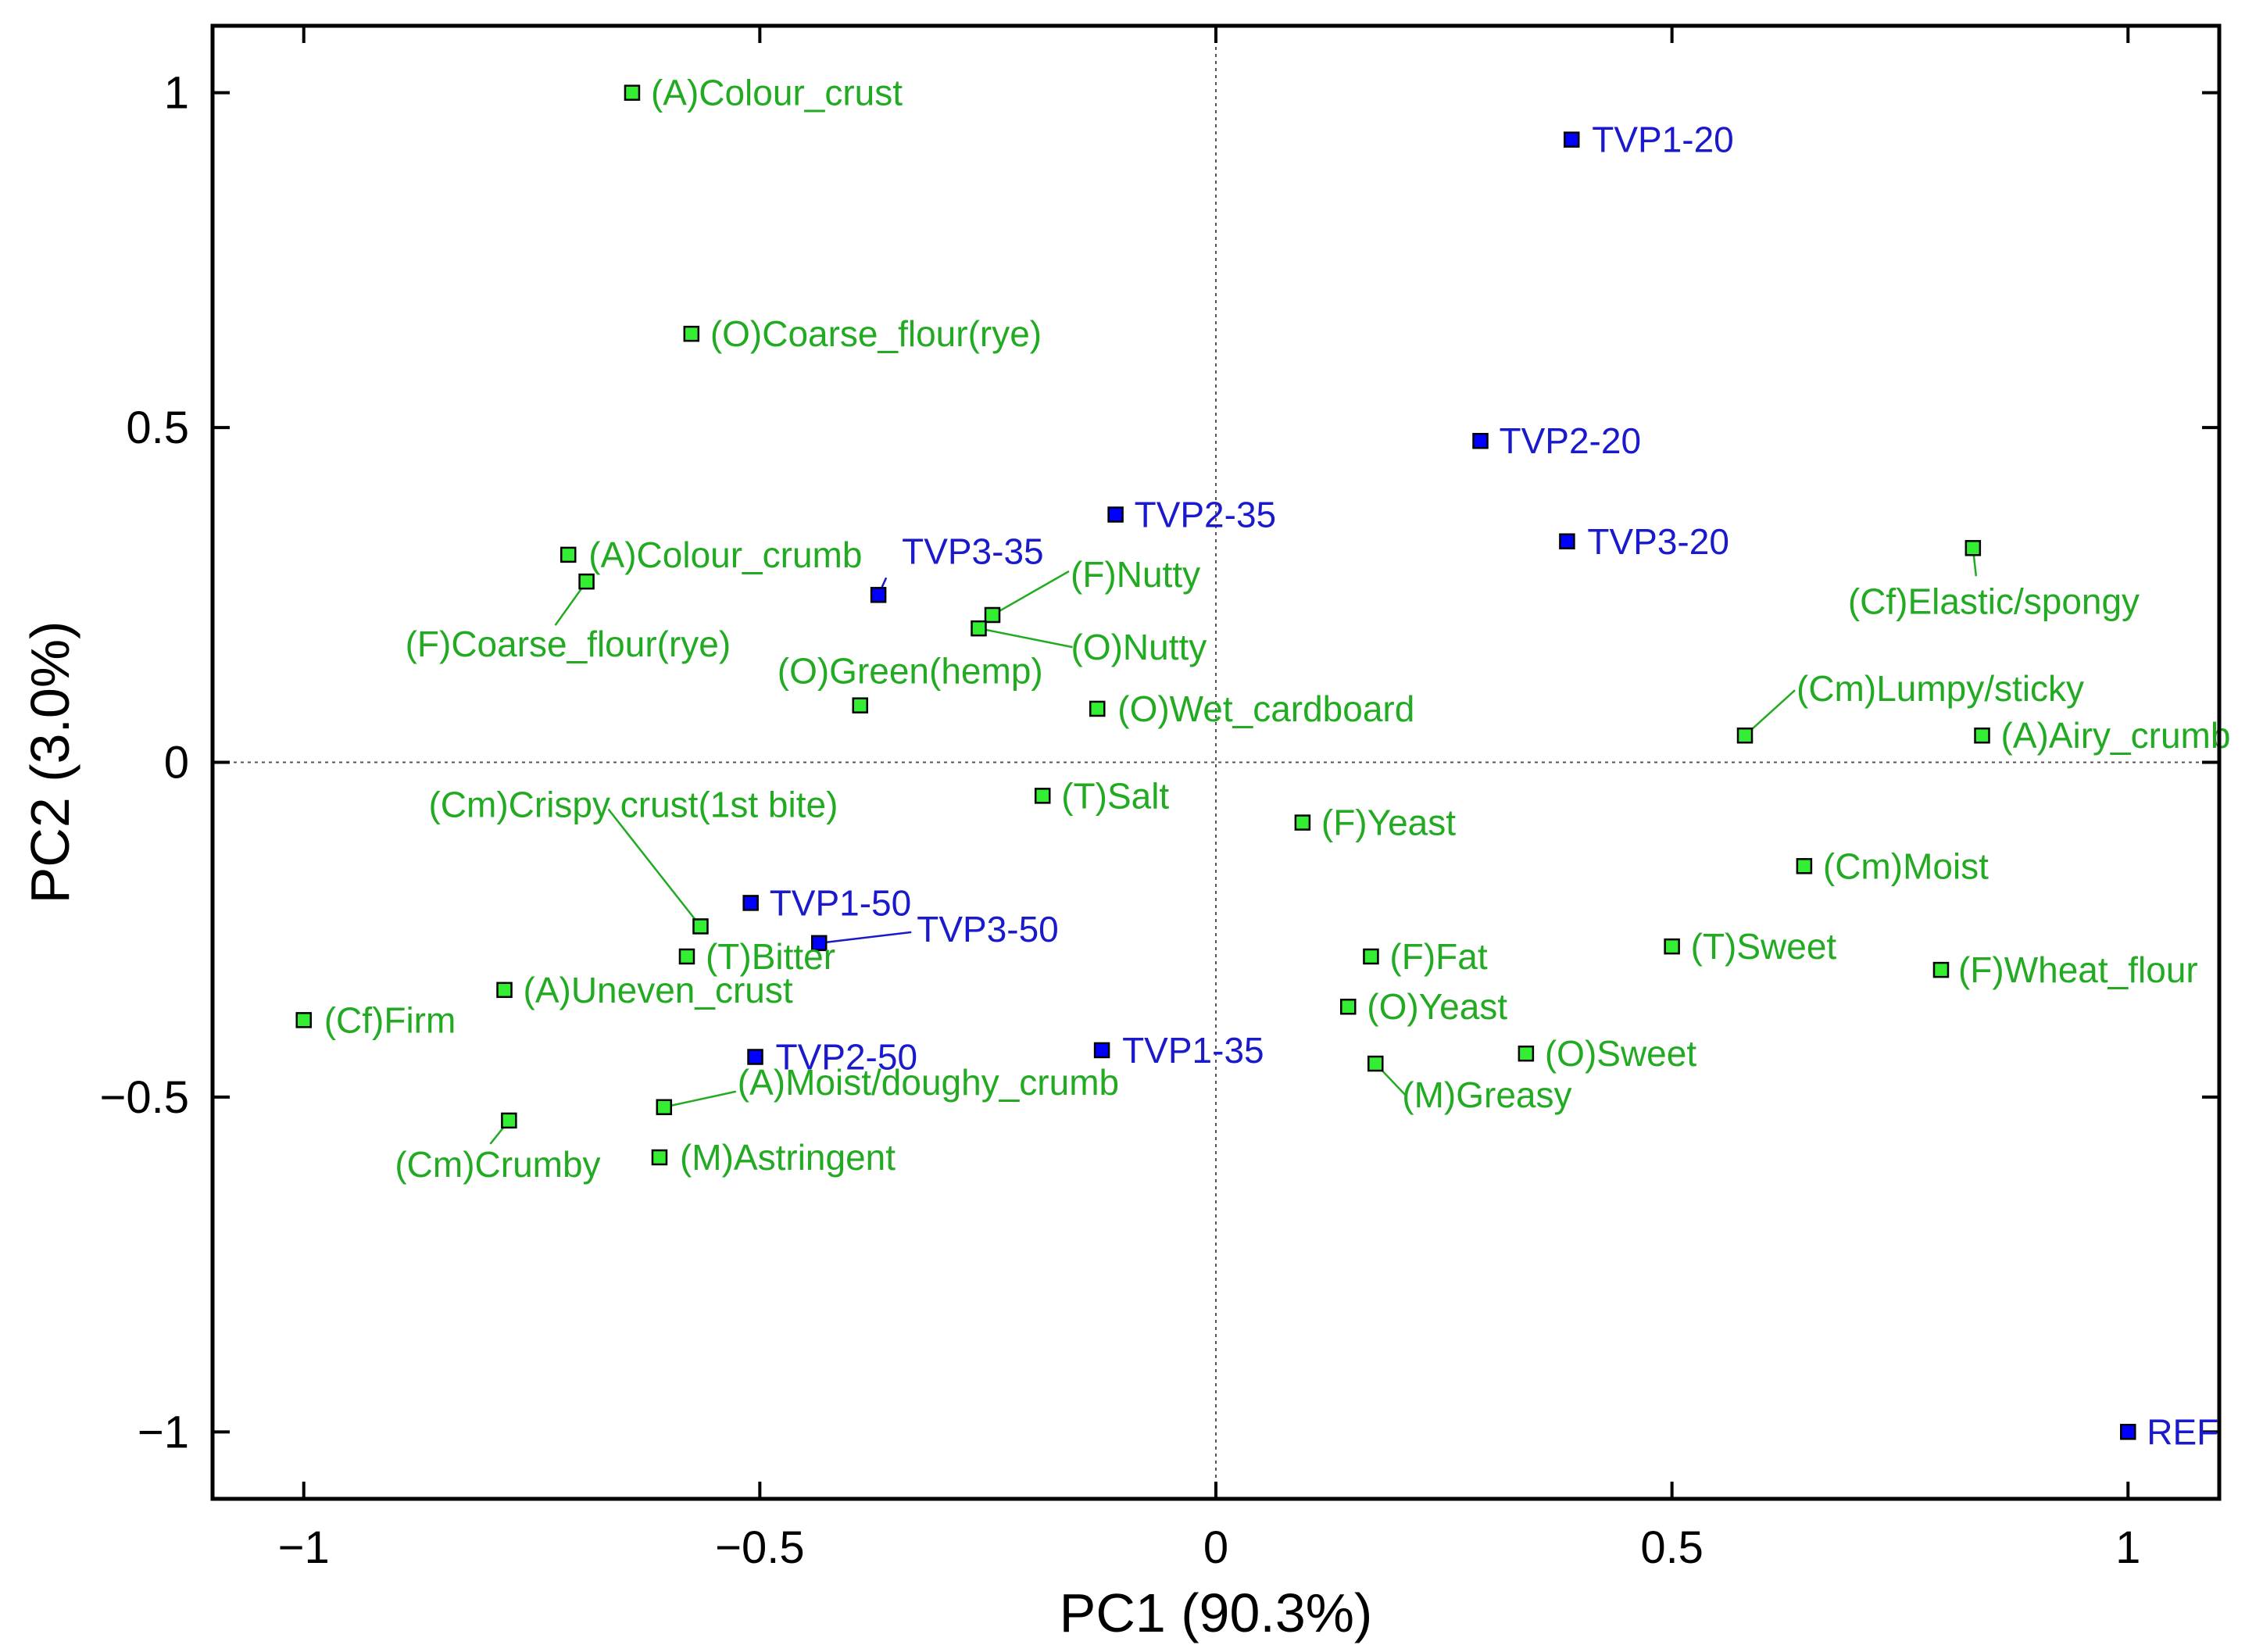 This screenshot has width=2263, height=1652. Describe the element at coordinates (1486, 1095) in the screenshot. I see `label-m-greasy: (M)Greasy` at that location.